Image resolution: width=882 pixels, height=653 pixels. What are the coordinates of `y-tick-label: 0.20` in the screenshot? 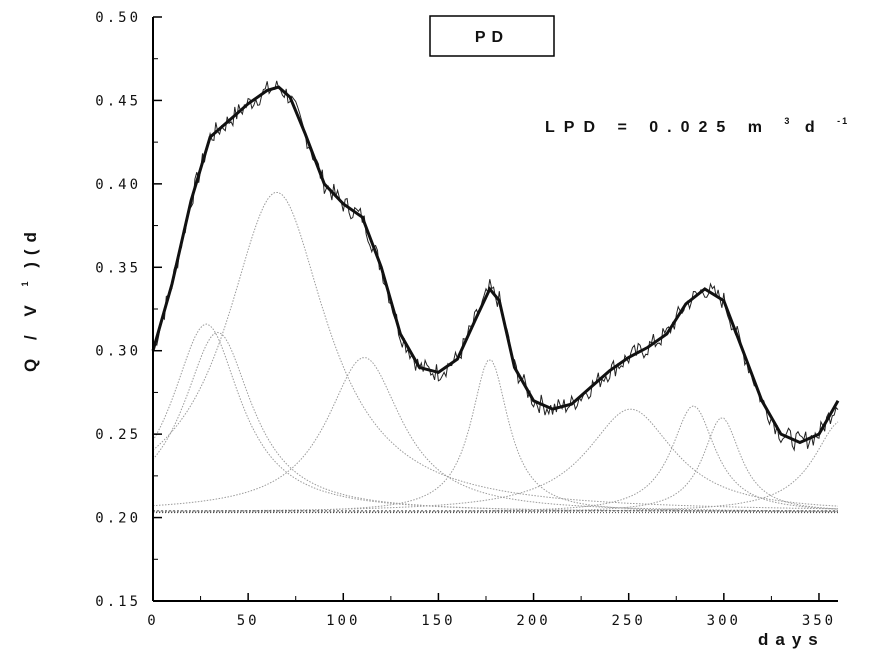 It's located at (118, 519).